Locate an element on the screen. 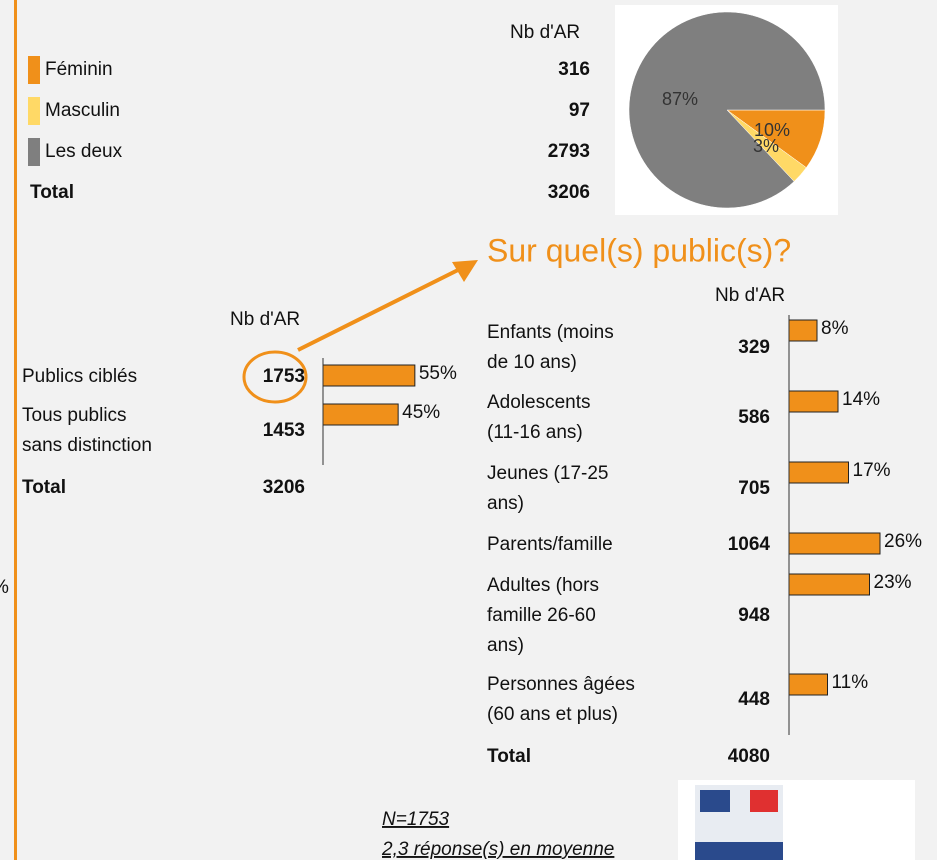  row-label: Jeunes (17-25 is located at coordinates (547, 473).